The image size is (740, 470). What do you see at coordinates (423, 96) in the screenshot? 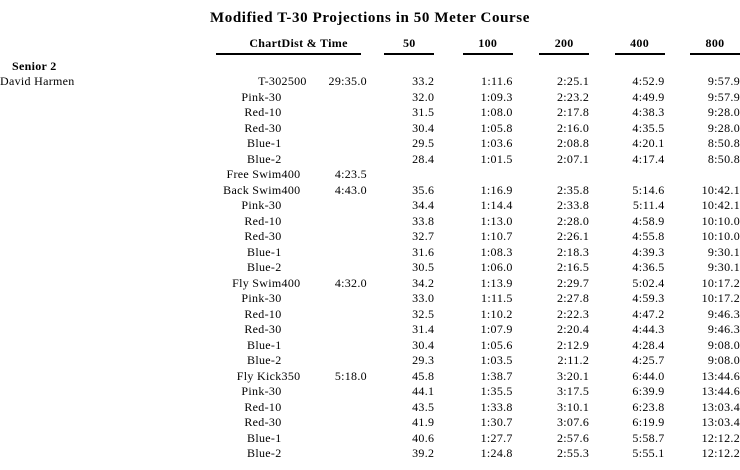
I see `split-50-cell: 32.0` at bounding box center [423, 96].